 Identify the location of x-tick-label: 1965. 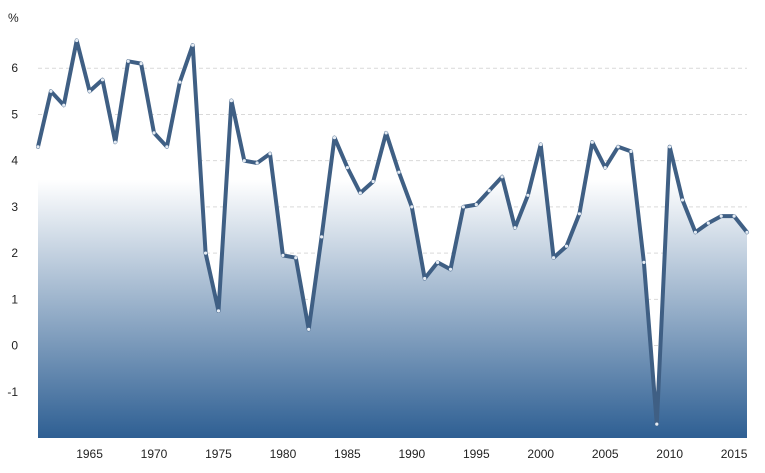
(89, 454).